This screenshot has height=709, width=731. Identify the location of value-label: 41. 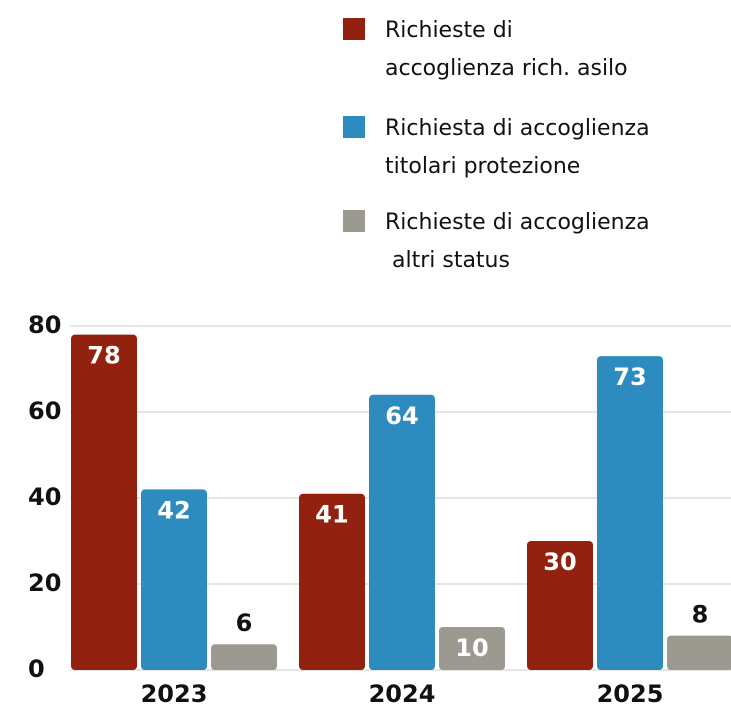
(331, 515).